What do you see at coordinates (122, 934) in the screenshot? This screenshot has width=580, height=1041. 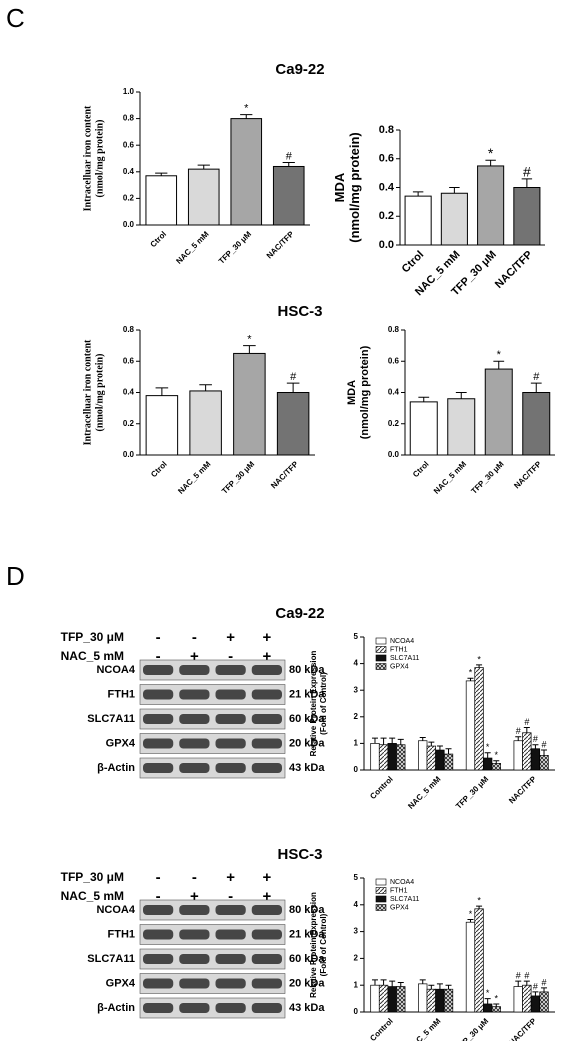 I see `protein-label: FTH1` at bounding box center [122, 934].